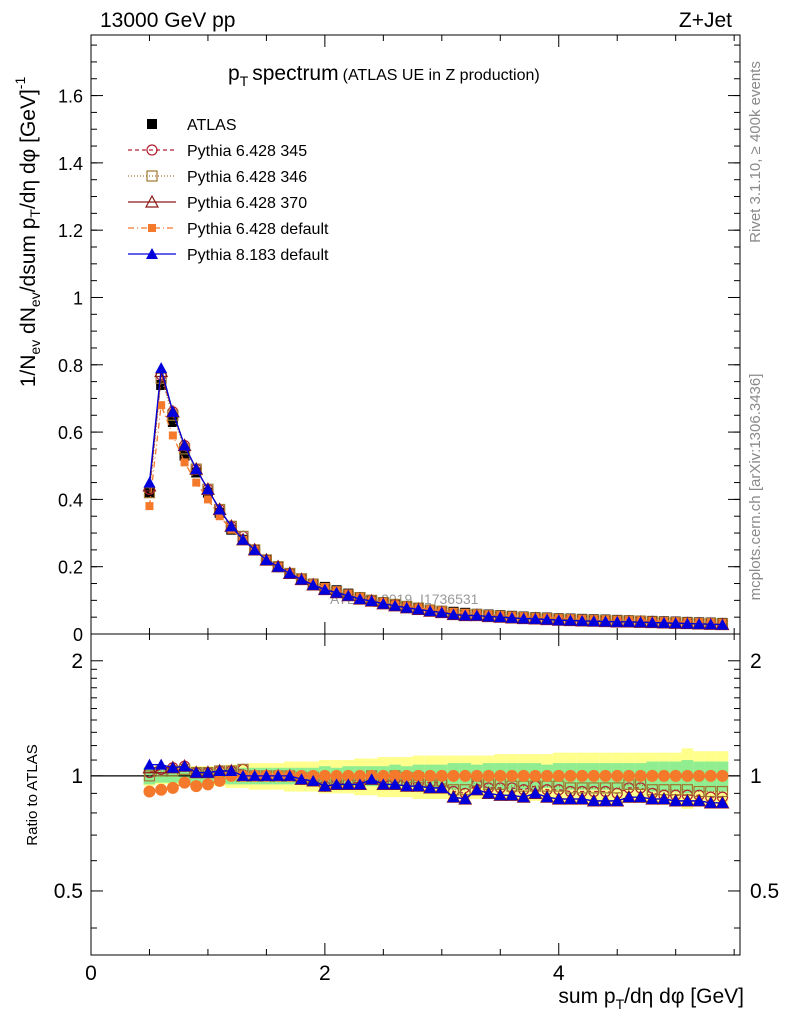 This screenshot has width=786, height=1024. Describe the element at coordinates (172, 421) in the screenshot. I see `main-point-atlas` at that location.